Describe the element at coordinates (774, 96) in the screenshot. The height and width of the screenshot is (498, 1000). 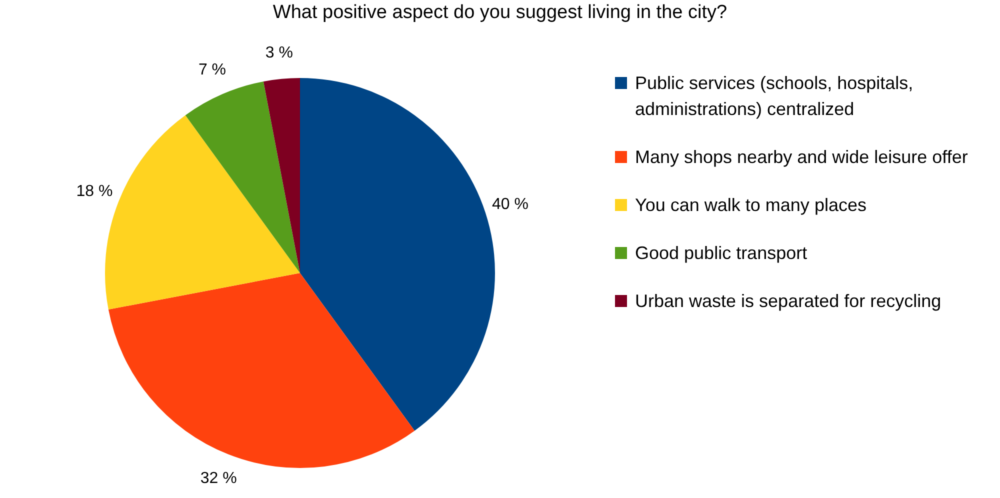
I see `legend-label: Public services (schools, hospitals, administrations) centralized` at that location.